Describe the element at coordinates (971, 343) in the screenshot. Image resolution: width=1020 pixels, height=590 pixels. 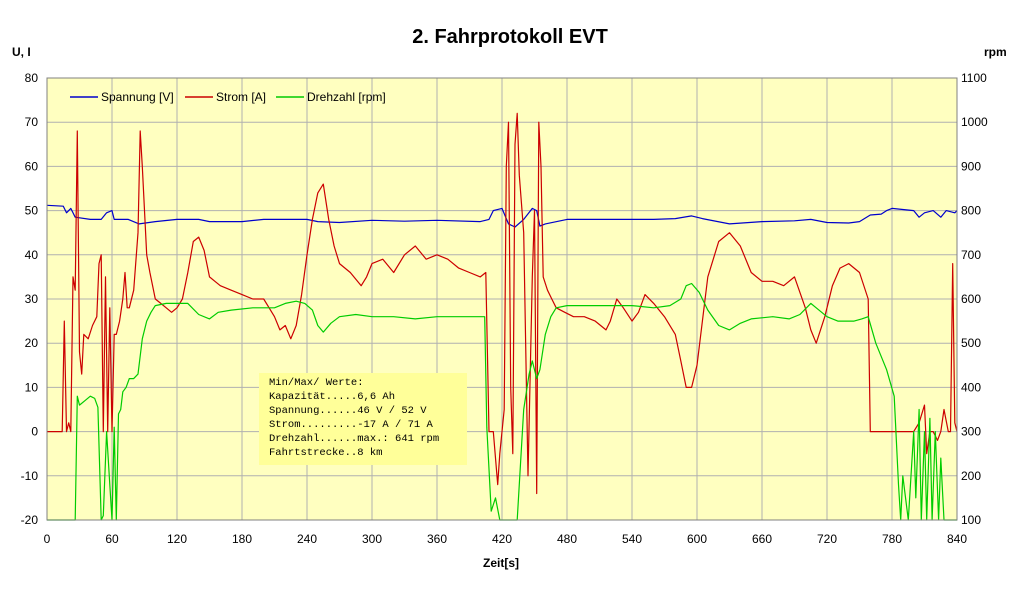
I see `y-right-tick-label: 500` at that location.